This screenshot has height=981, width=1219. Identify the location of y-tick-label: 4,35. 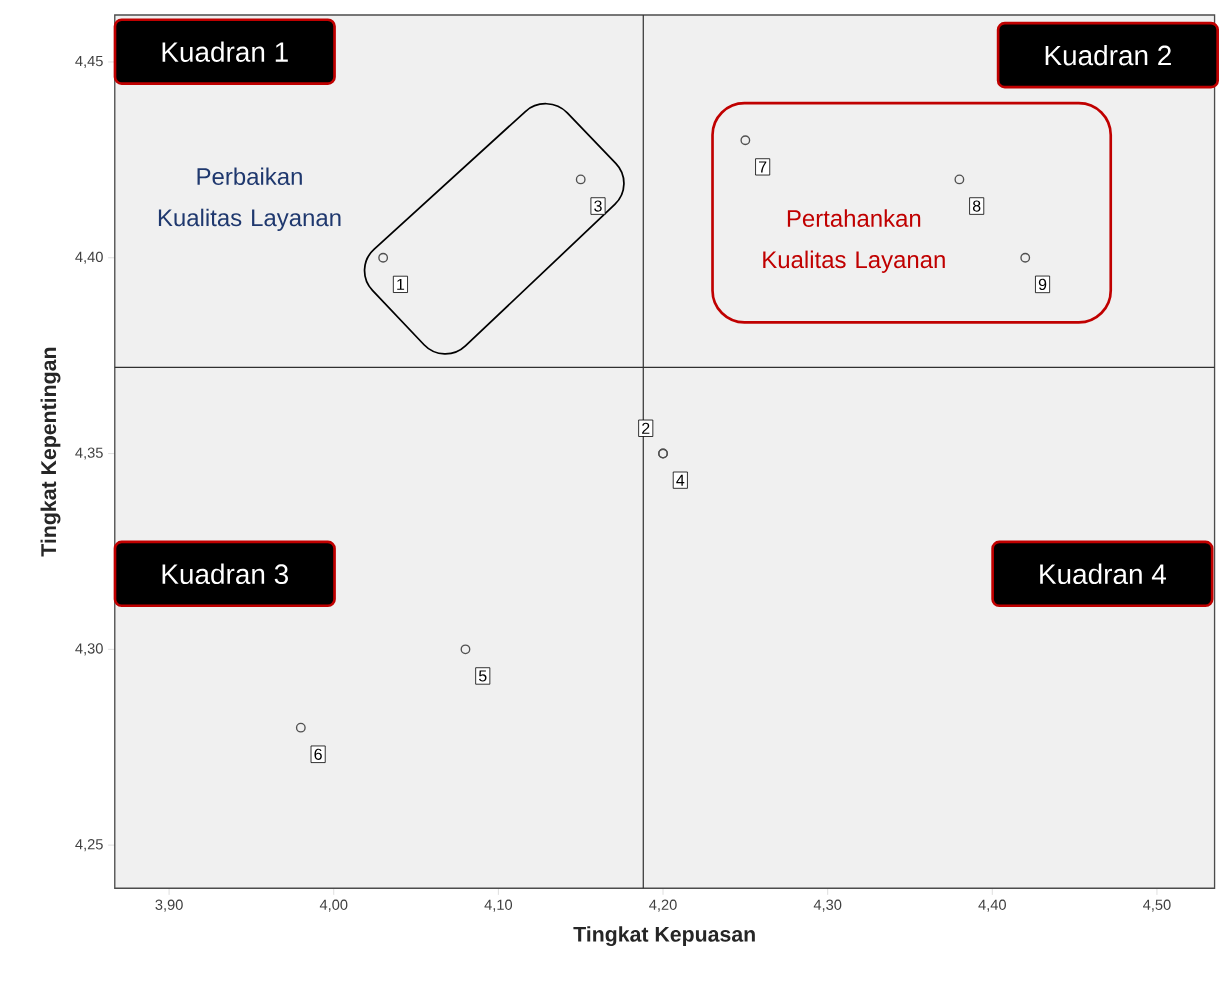
(89, 453).